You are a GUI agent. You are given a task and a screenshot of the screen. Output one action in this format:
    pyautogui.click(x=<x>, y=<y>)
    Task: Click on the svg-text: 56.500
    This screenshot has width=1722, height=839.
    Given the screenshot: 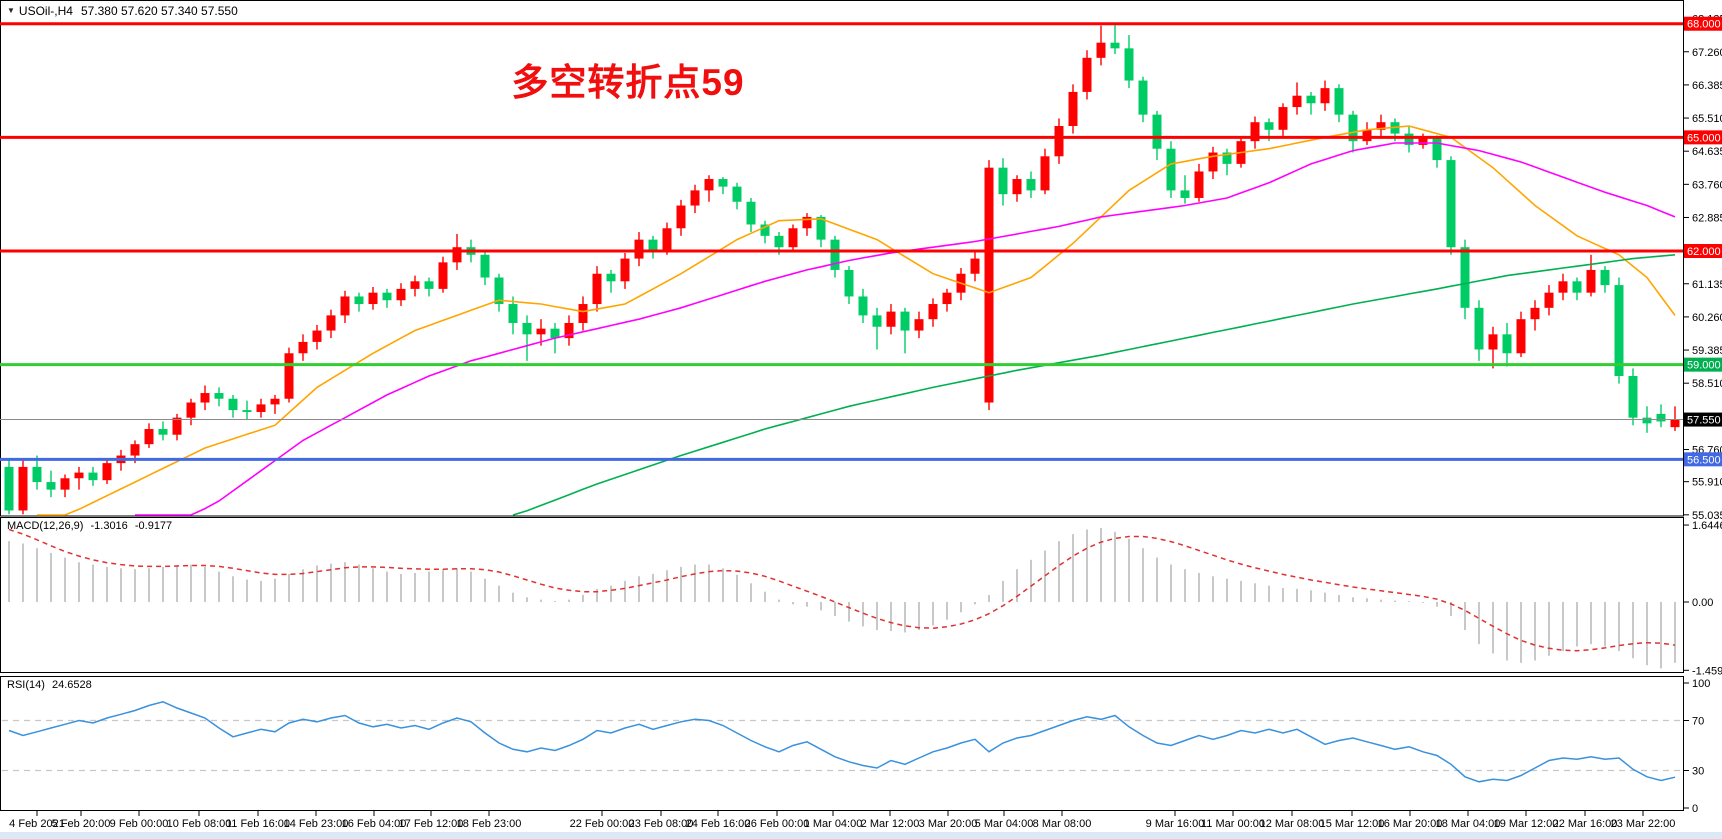 What is the action you would take?
    pyautogui.click(x=1704, y=460)
    